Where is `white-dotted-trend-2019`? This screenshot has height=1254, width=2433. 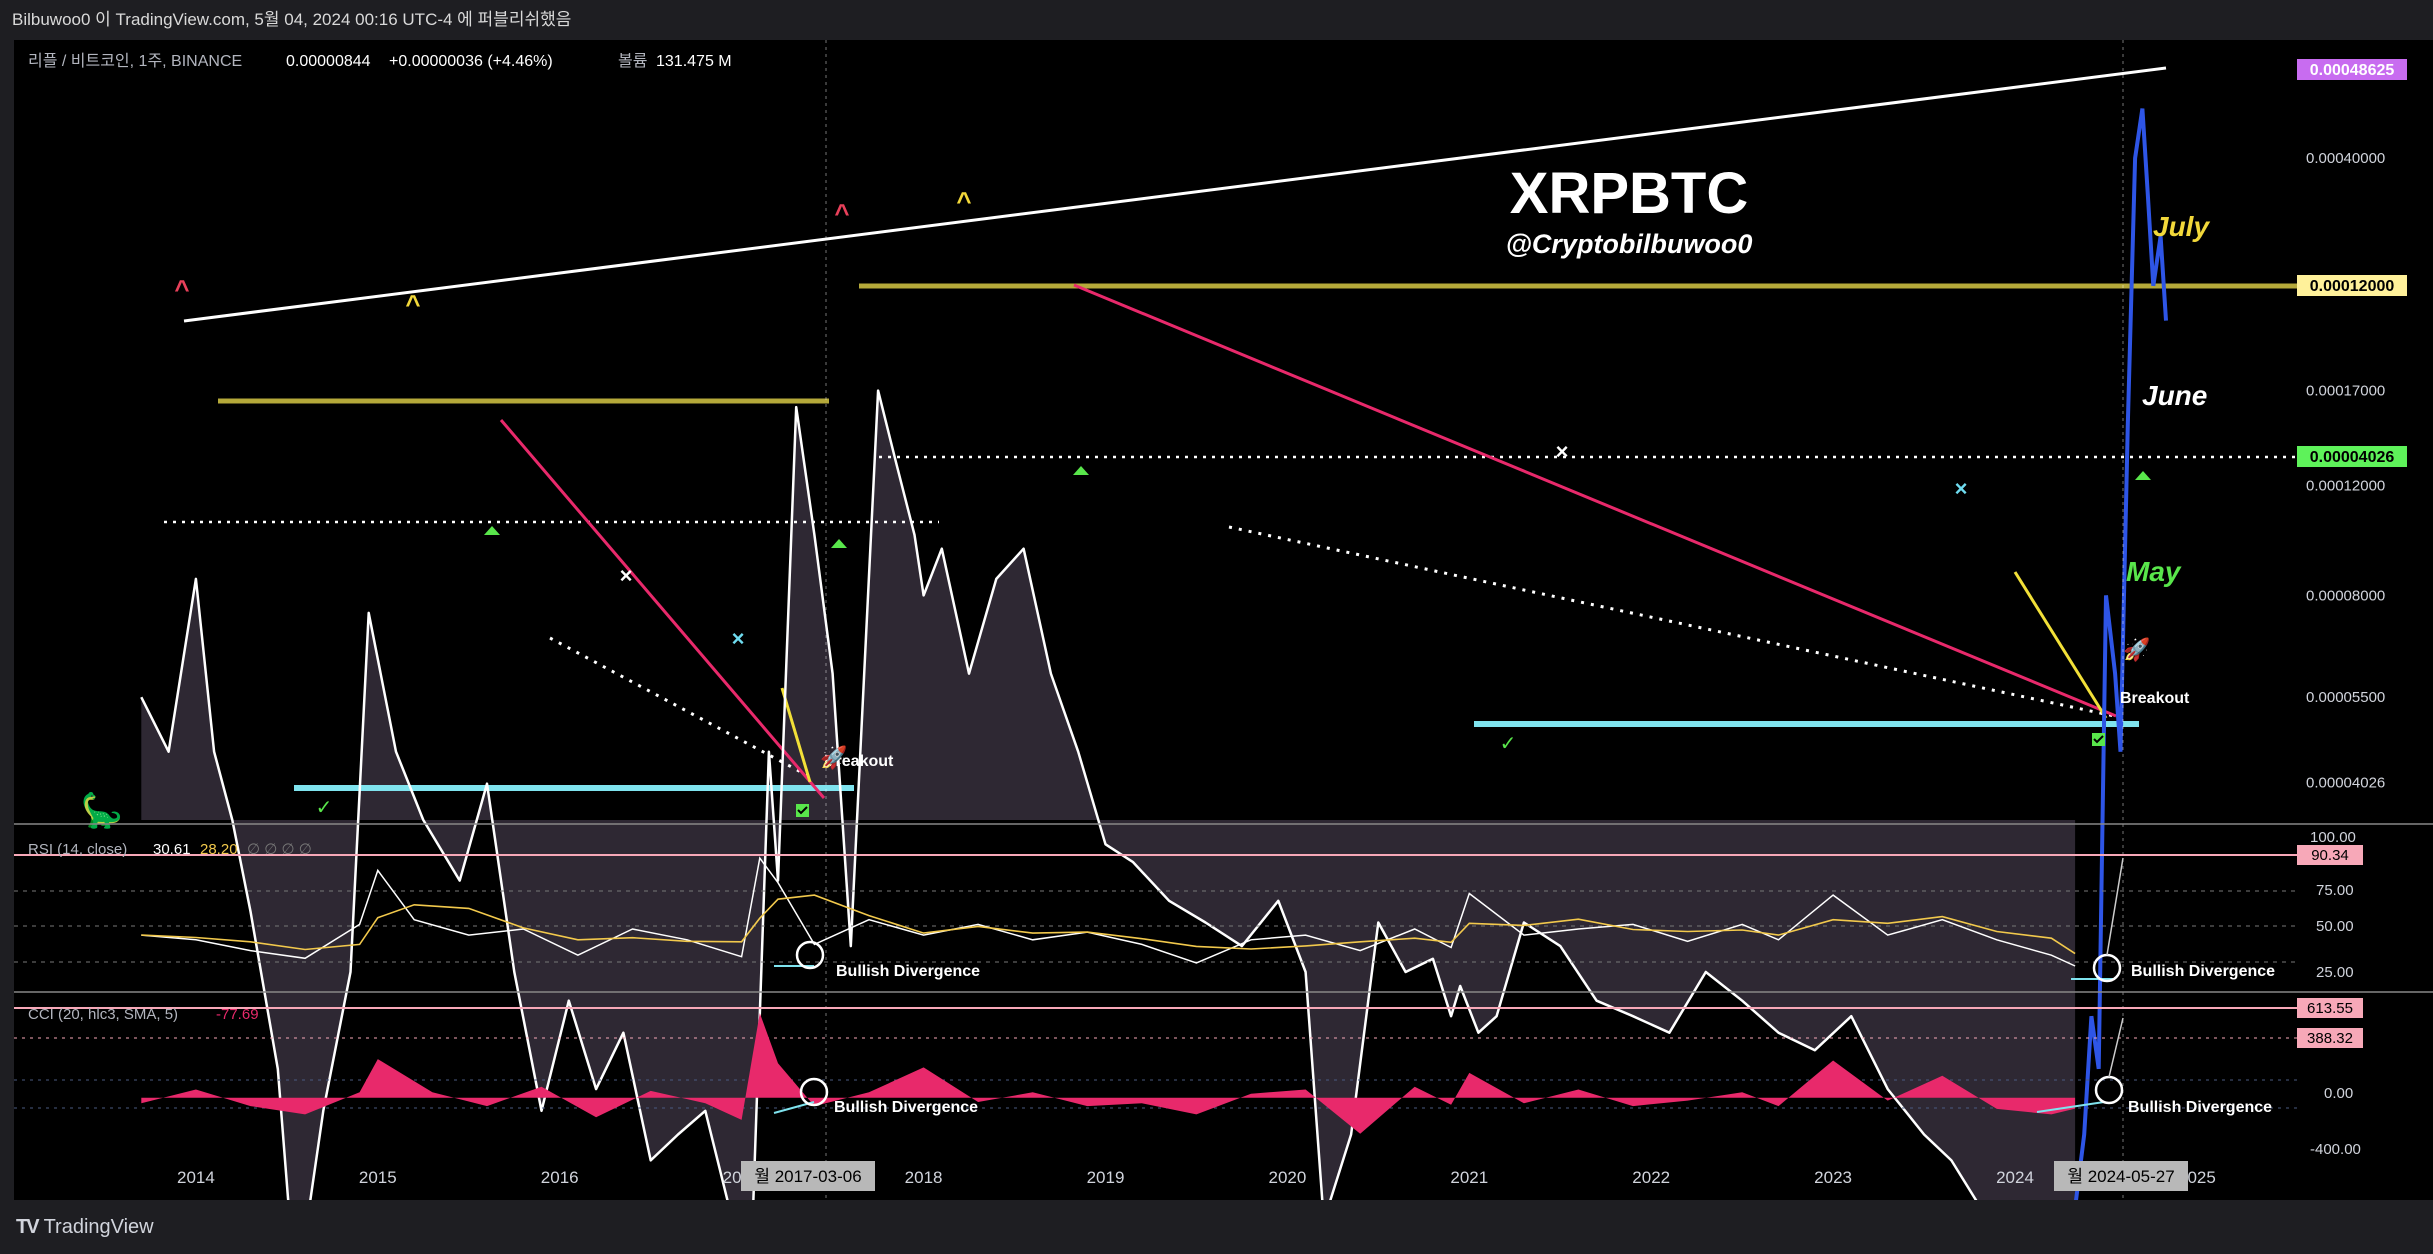
white-dotted-trend-2019 is located at coordinates (1671, 621).